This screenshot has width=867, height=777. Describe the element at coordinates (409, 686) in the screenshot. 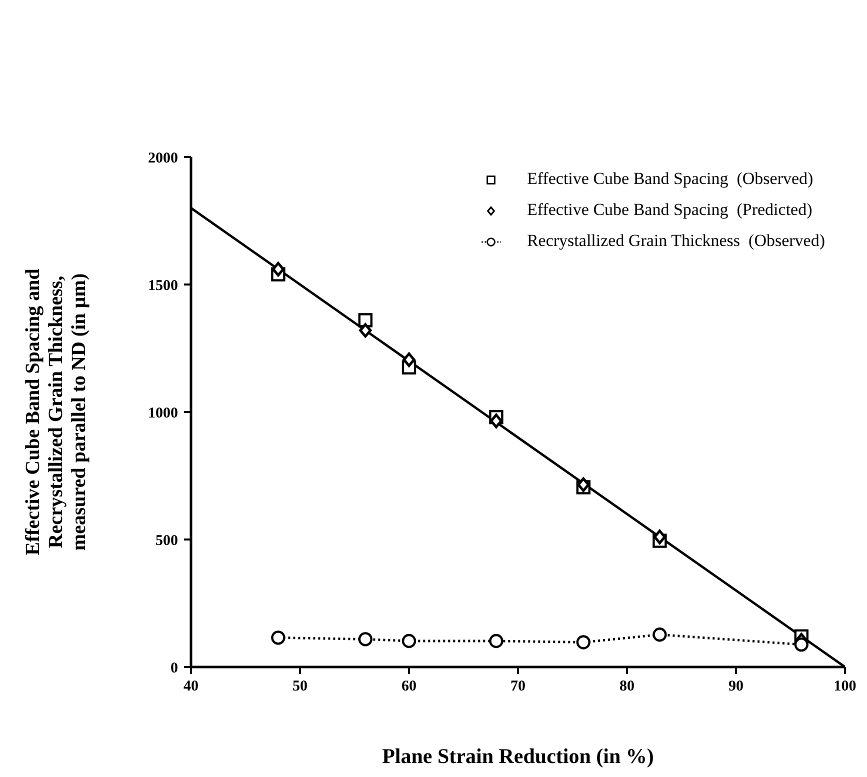

I see `x-tick-label: 60` at that location.